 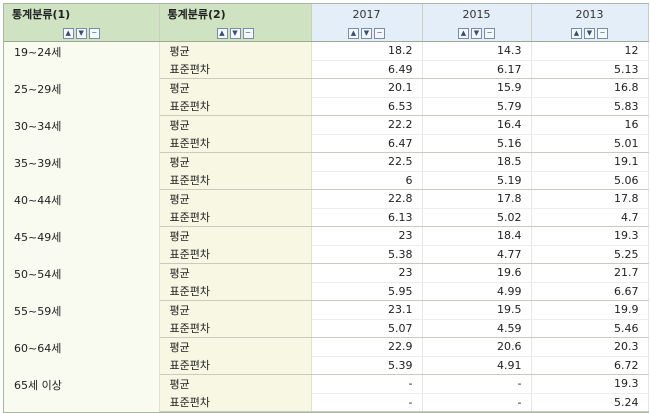 I want to click on value-cell: 19.5, so click(x=477, y=310).